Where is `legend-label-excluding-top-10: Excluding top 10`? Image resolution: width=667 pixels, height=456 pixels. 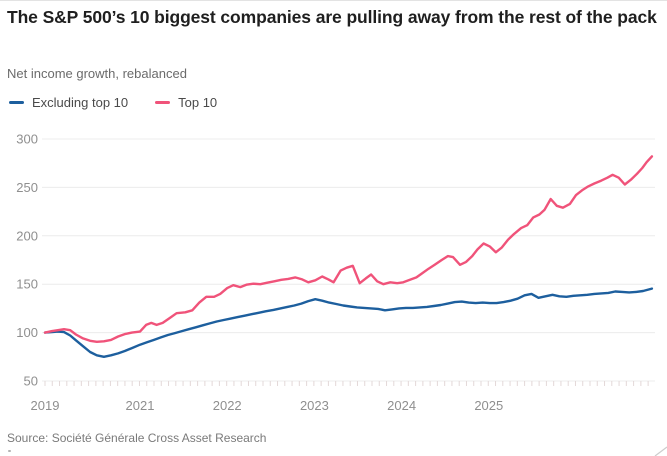 legend-label-excluding-top-10: Excluding top 10 is located at coordinates (80, 102).